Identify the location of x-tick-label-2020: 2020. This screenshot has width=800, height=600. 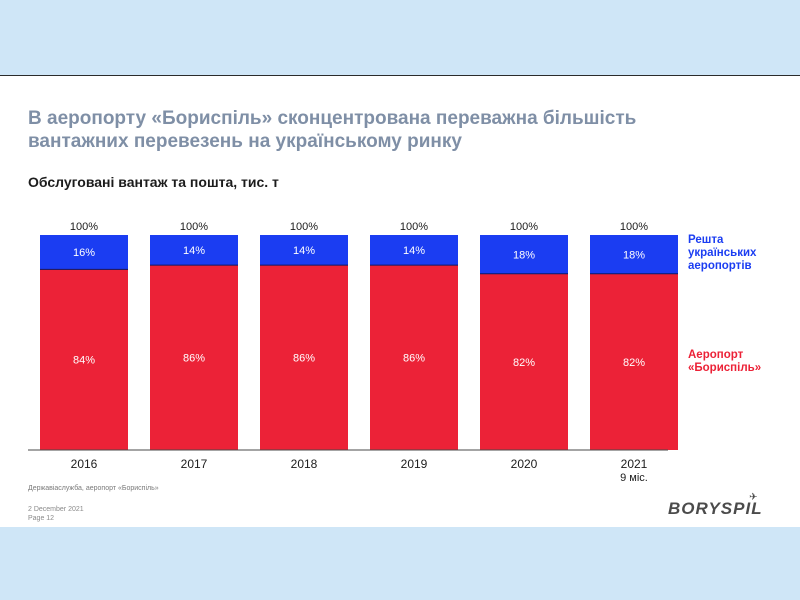
(524, 464).